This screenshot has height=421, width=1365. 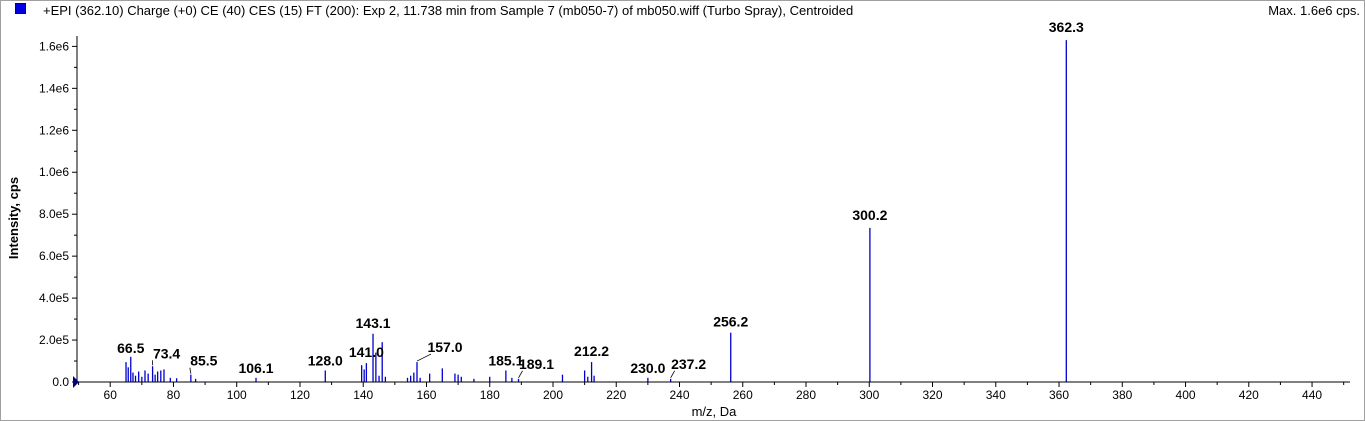 What do you see at coordinates (54, 340) in the screenshot?
I see `y-tick-label: 2.0e5` at bounding box center [54, 340].